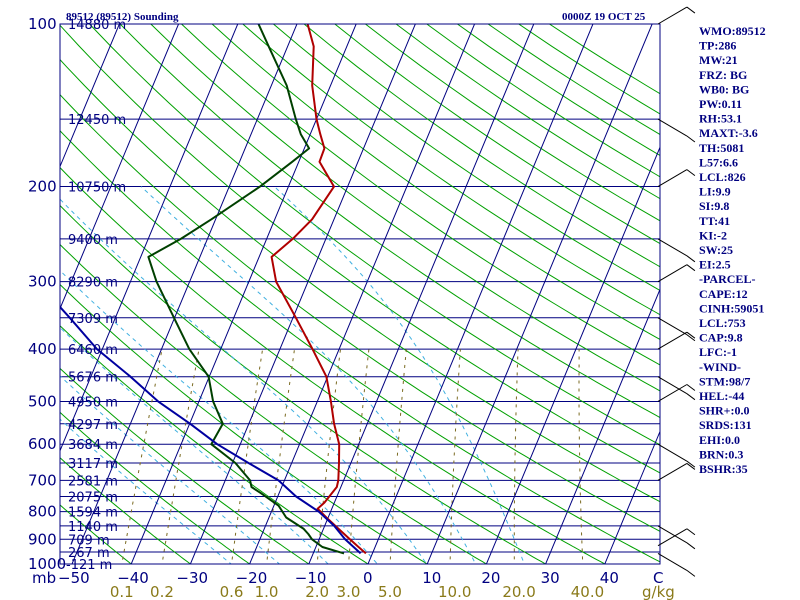 The width and height of the screenshot is (800, 600). Describe the element at coordinates (93, 445) in the screenshot. I see `height-level-label: 3684 m` at that location.